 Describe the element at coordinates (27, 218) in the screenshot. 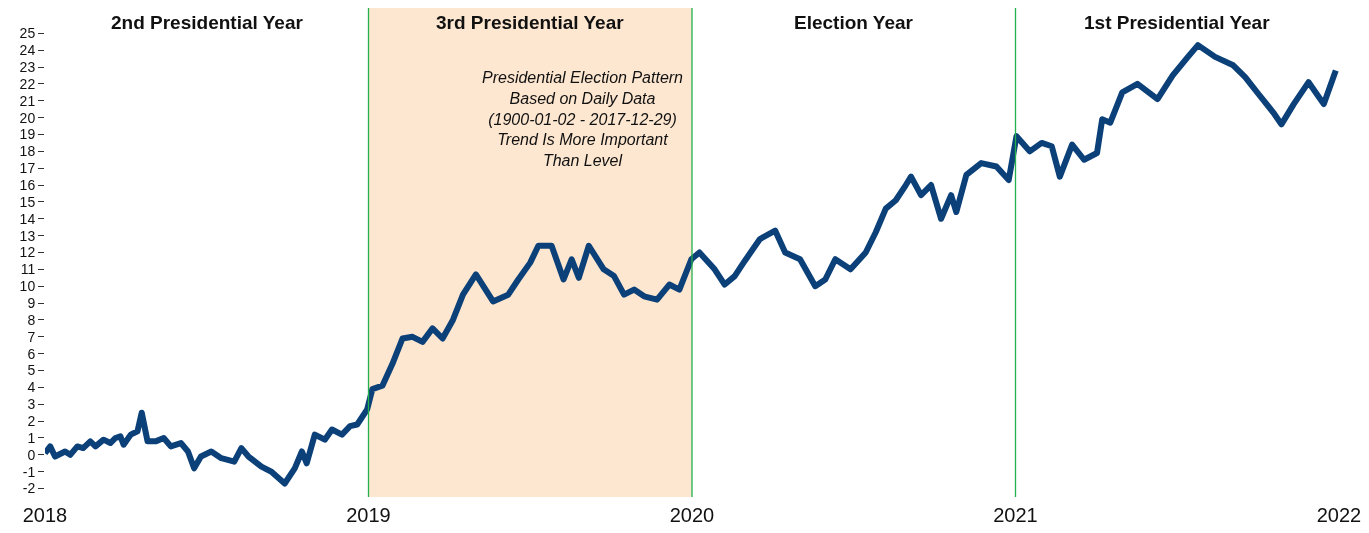

I see `y-tick-label: 14` at that location.